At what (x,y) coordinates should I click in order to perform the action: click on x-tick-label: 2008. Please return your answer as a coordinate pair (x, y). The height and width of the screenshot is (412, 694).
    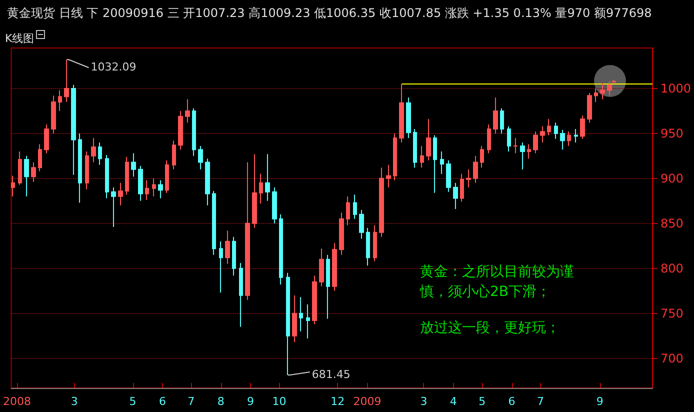
    Looking at the image, I should click on (16, 401).